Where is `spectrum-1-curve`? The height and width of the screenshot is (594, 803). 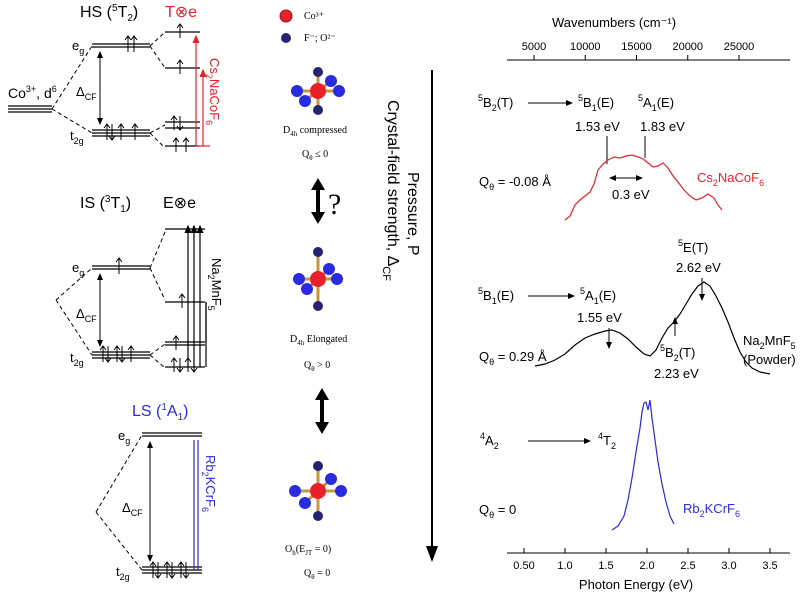 spectrum-1-curve is located at coordinates (643, 187).